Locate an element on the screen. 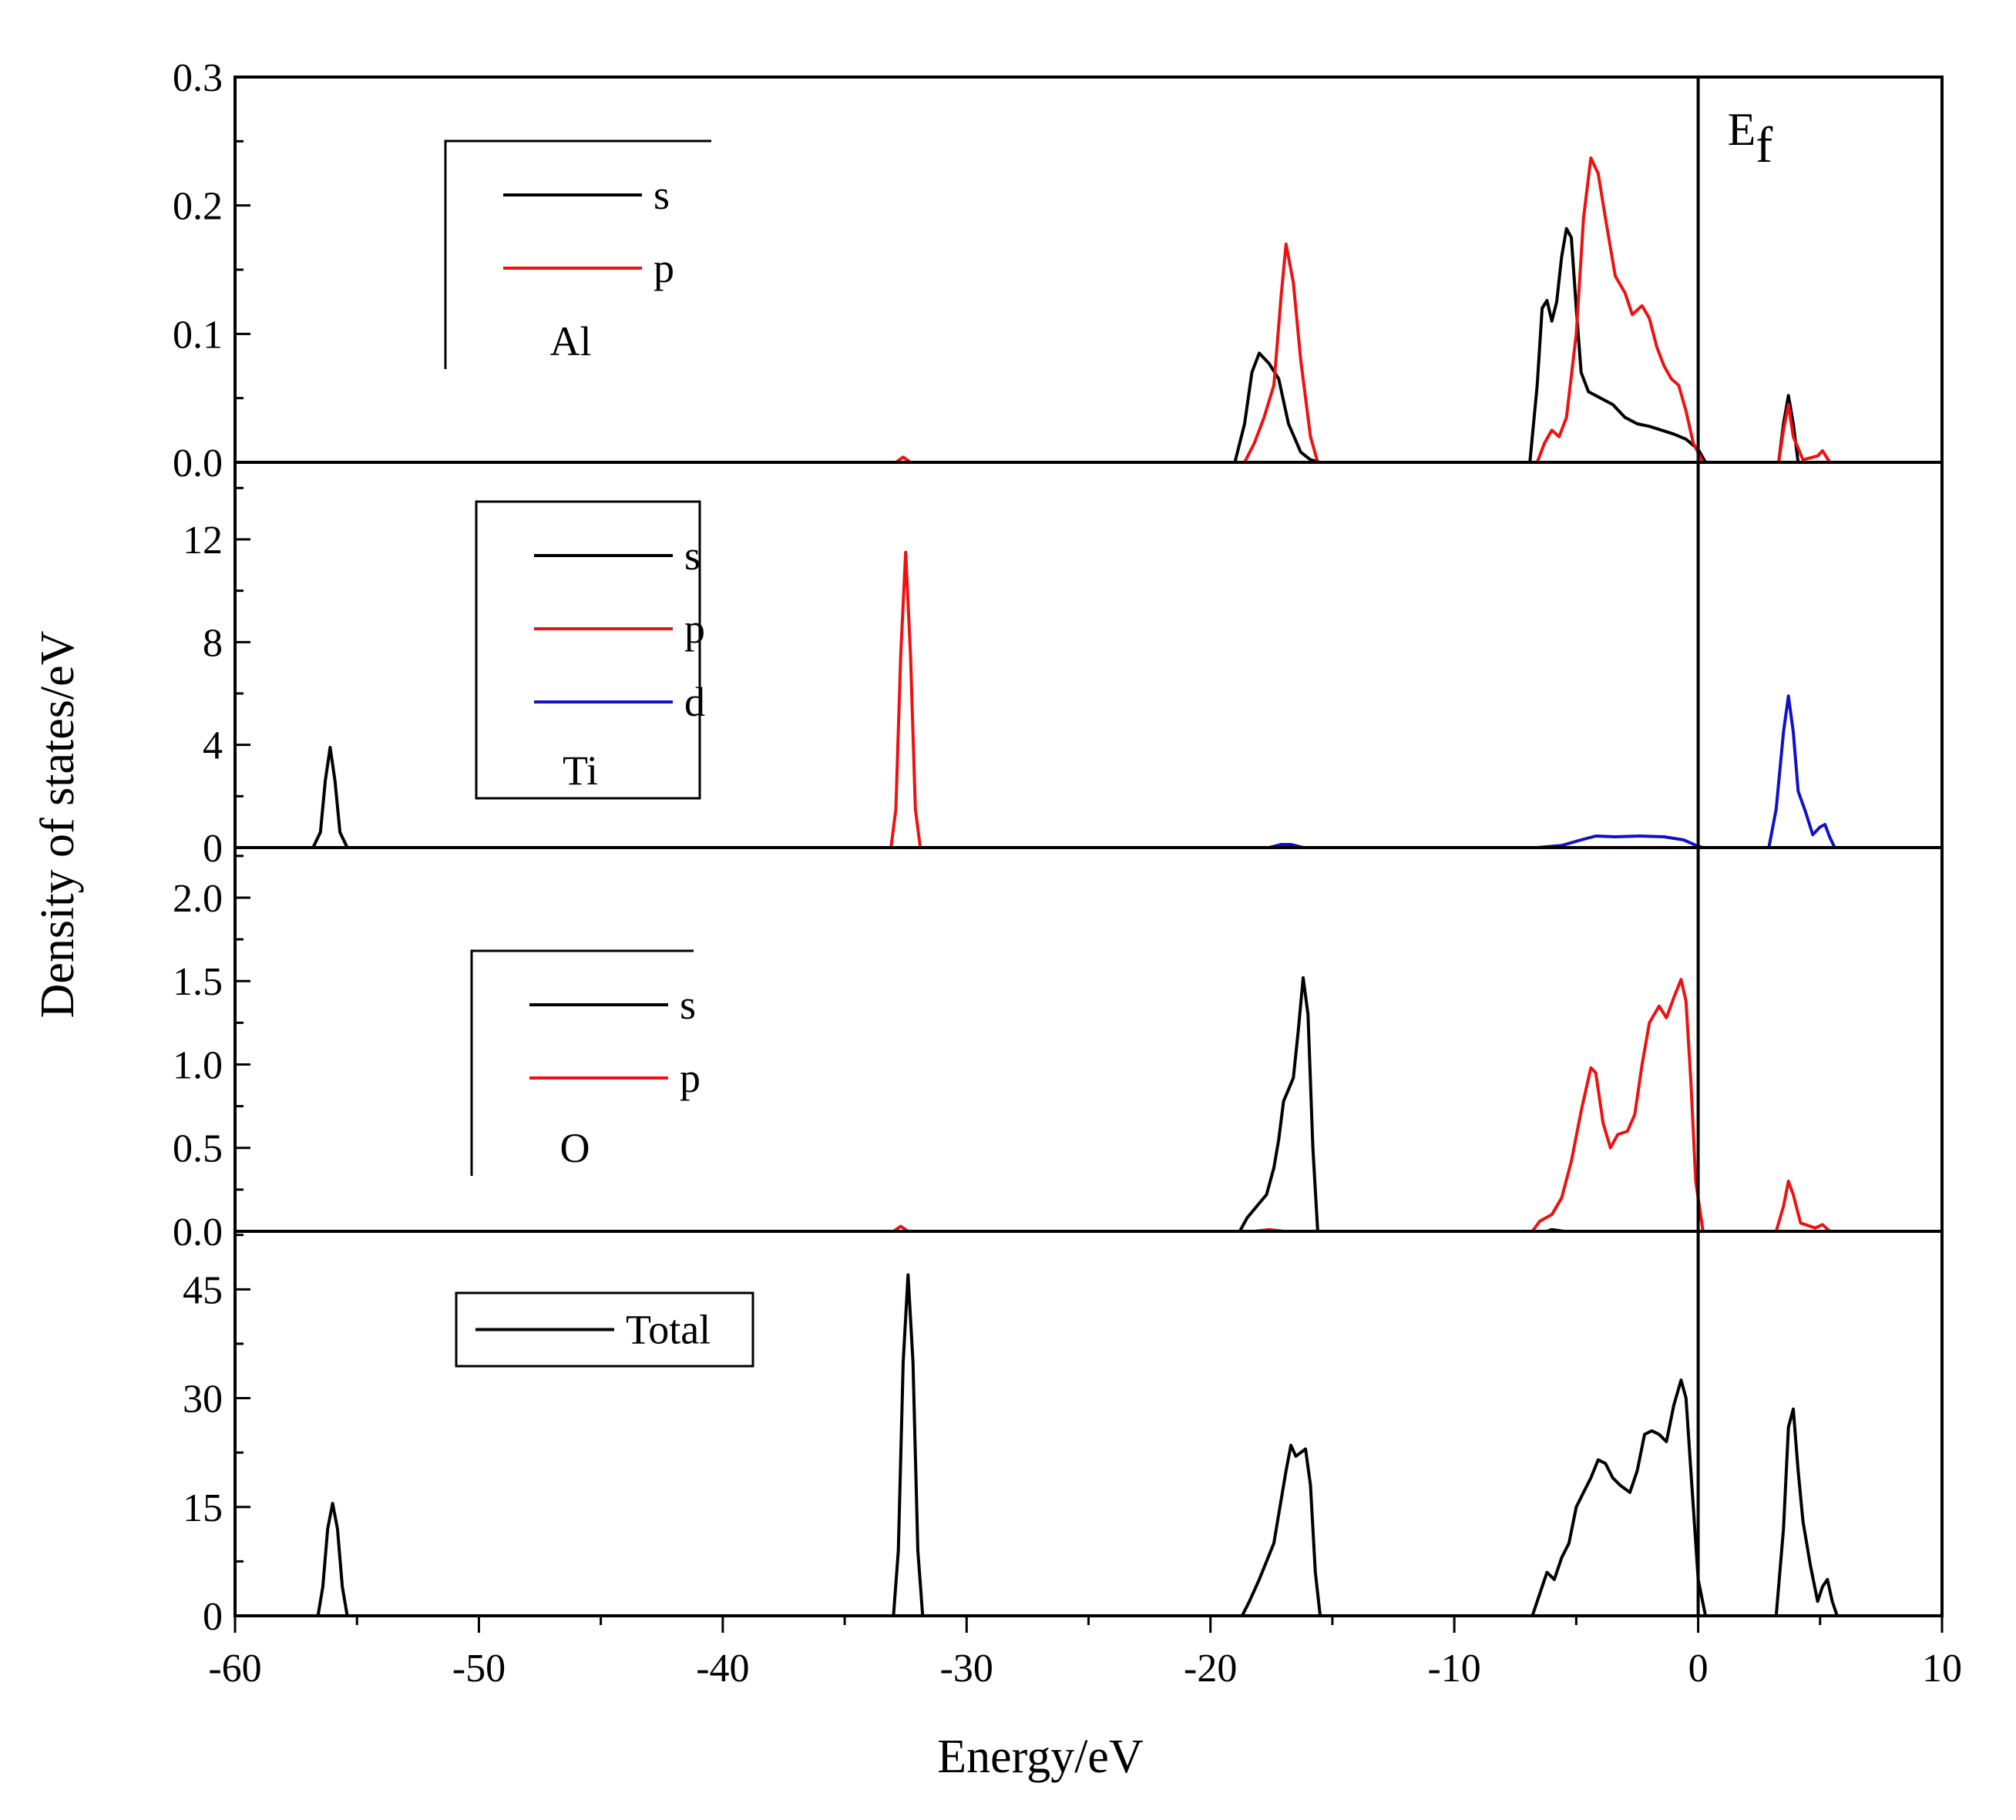 The height and width of the screenshot is (1820, 2016). y-tick-label-al: 0.2 is located at coordinates (198, 207).